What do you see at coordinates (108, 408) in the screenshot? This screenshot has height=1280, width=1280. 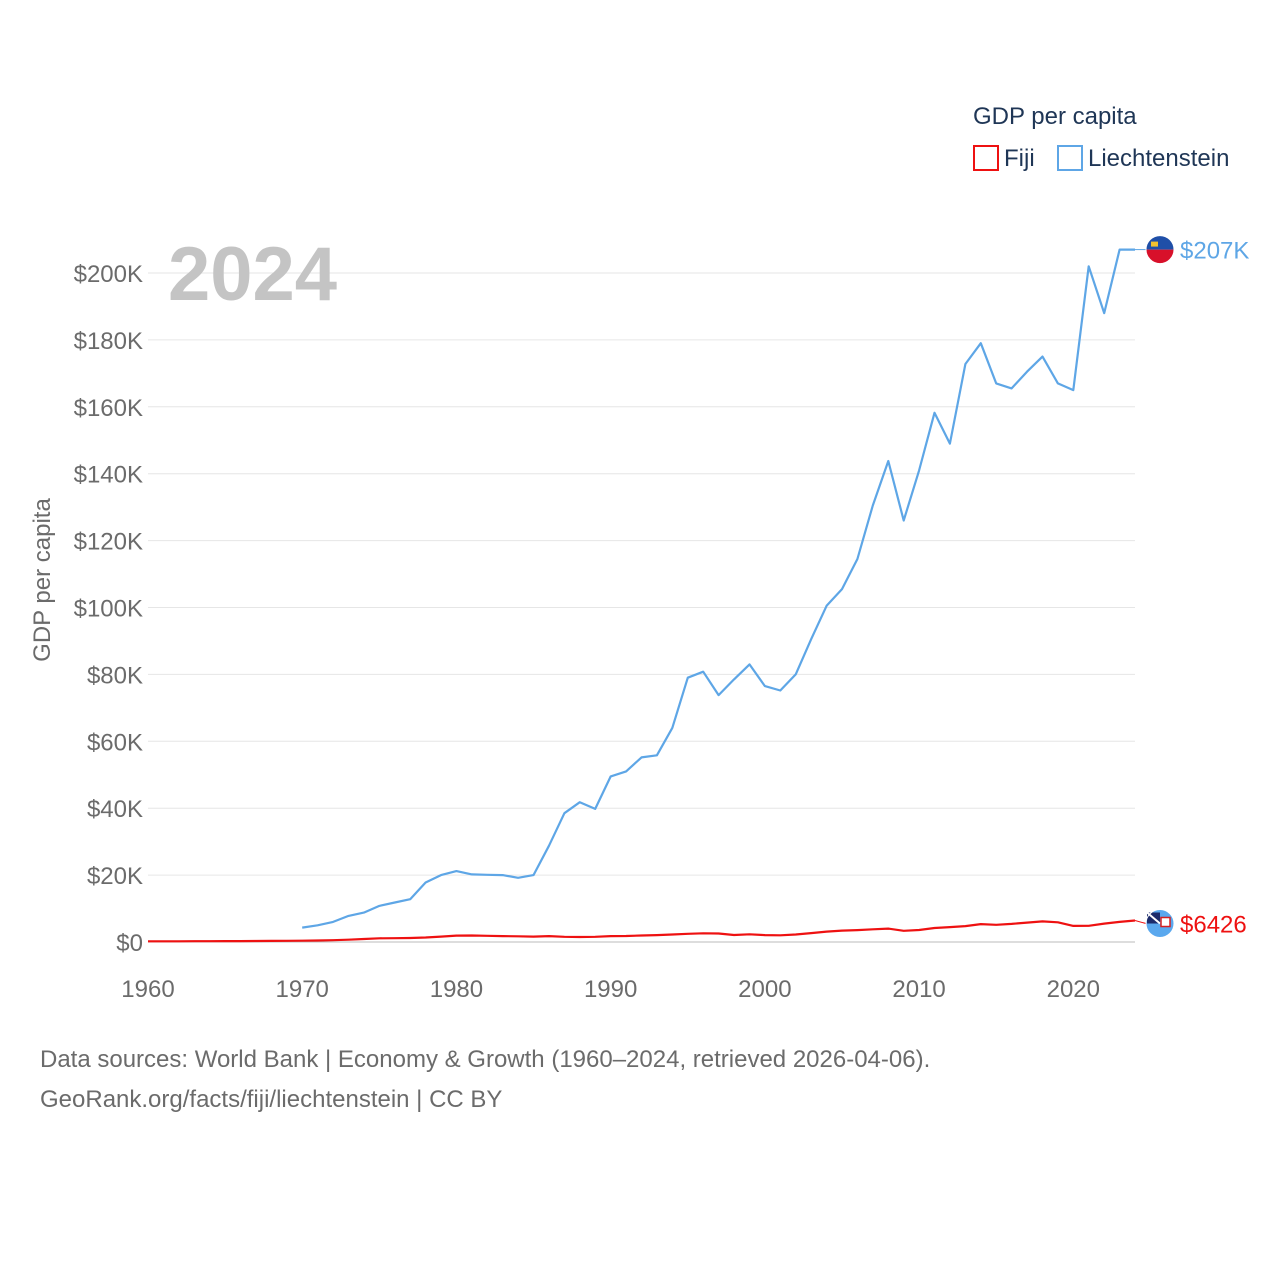 I see `y-tick-label: $160K` at bounding box center [108, 408].